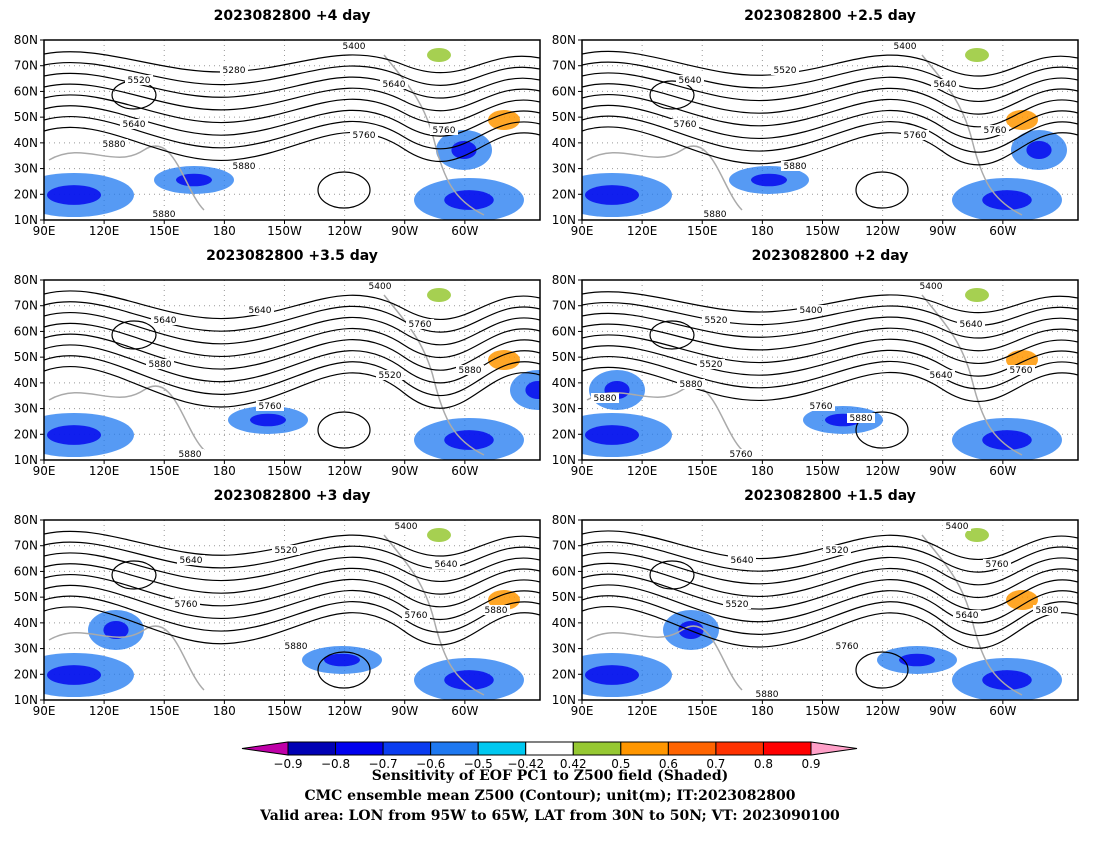  Describe the element at coordinates (830, 130) in the screenshot. I see `map-area: 5400 5520 5640 5640 5760 5760 5880 5760 5880` at that location.